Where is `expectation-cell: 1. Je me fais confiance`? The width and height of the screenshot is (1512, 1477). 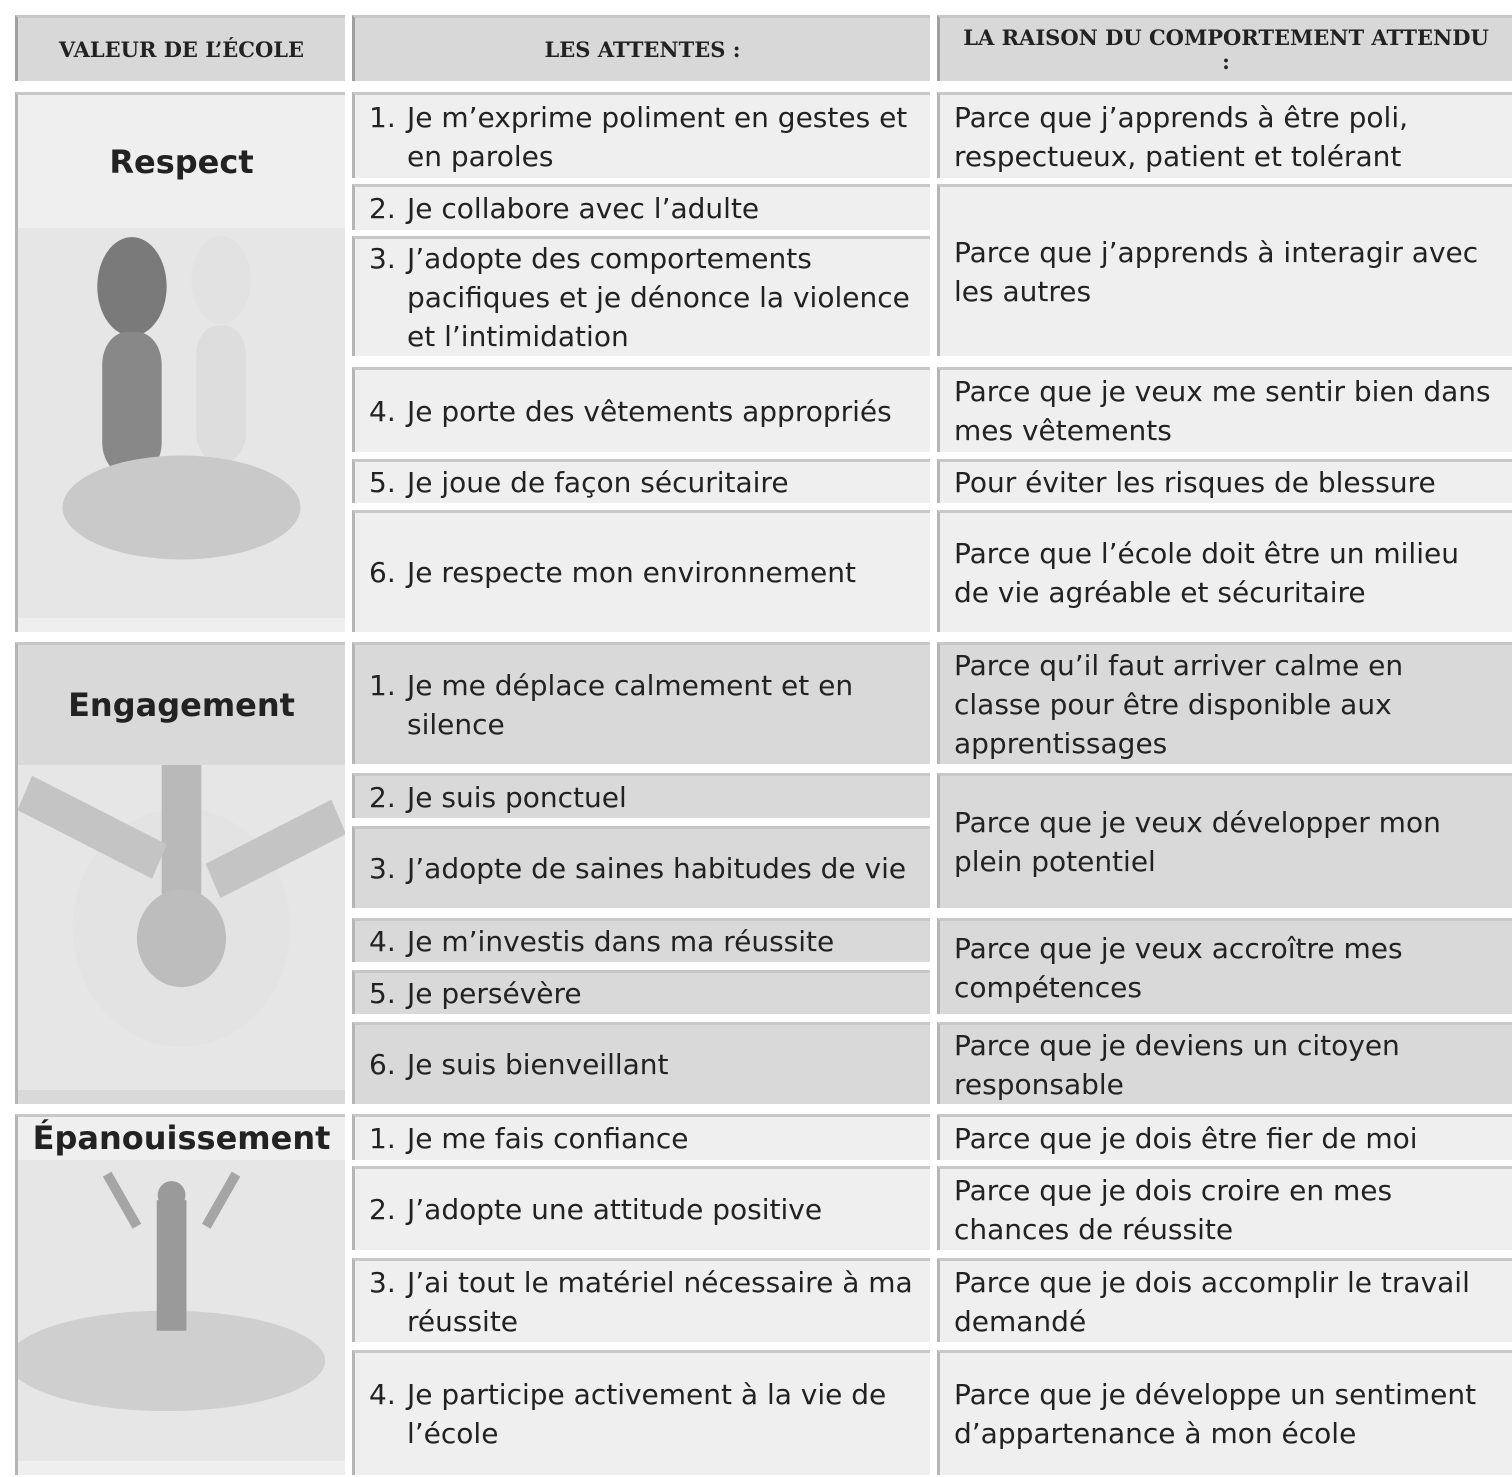 expectation-cell: 1. Je me fais confiance is located at coordinates (641, 1137).